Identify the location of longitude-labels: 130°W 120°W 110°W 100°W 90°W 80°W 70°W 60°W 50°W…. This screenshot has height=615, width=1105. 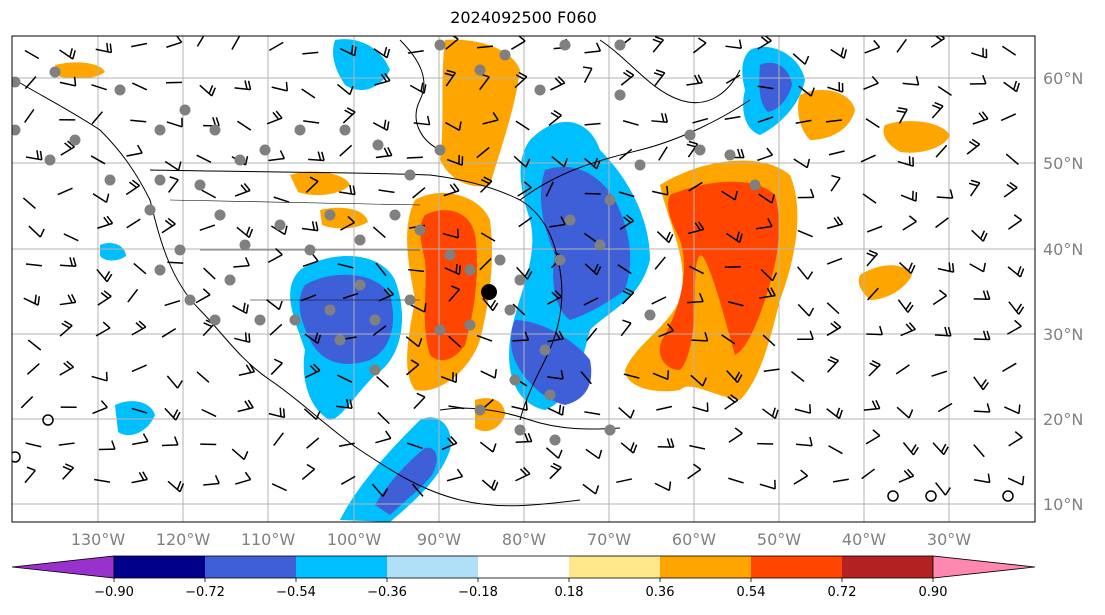
(521, 539).